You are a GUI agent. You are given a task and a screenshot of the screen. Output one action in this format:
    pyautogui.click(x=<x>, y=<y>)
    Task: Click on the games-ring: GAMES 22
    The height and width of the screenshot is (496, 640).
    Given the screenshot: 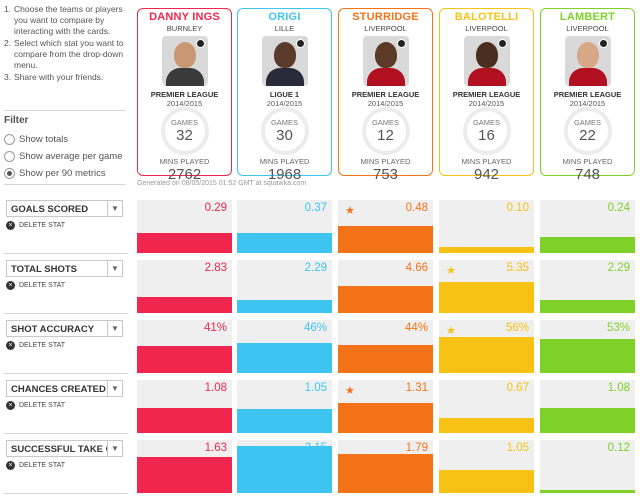 What is the action you would take?
    pyautogui.click(x=587, y=131)
    